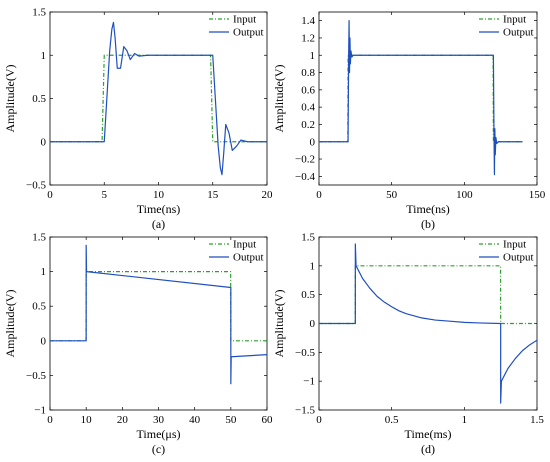 The height and width of the screenshot is (462, 550). What do you see at coordinates (308, 108) in the screenshot?
I see `y-tick-label: 0.4` at bounding box center [308, 108].